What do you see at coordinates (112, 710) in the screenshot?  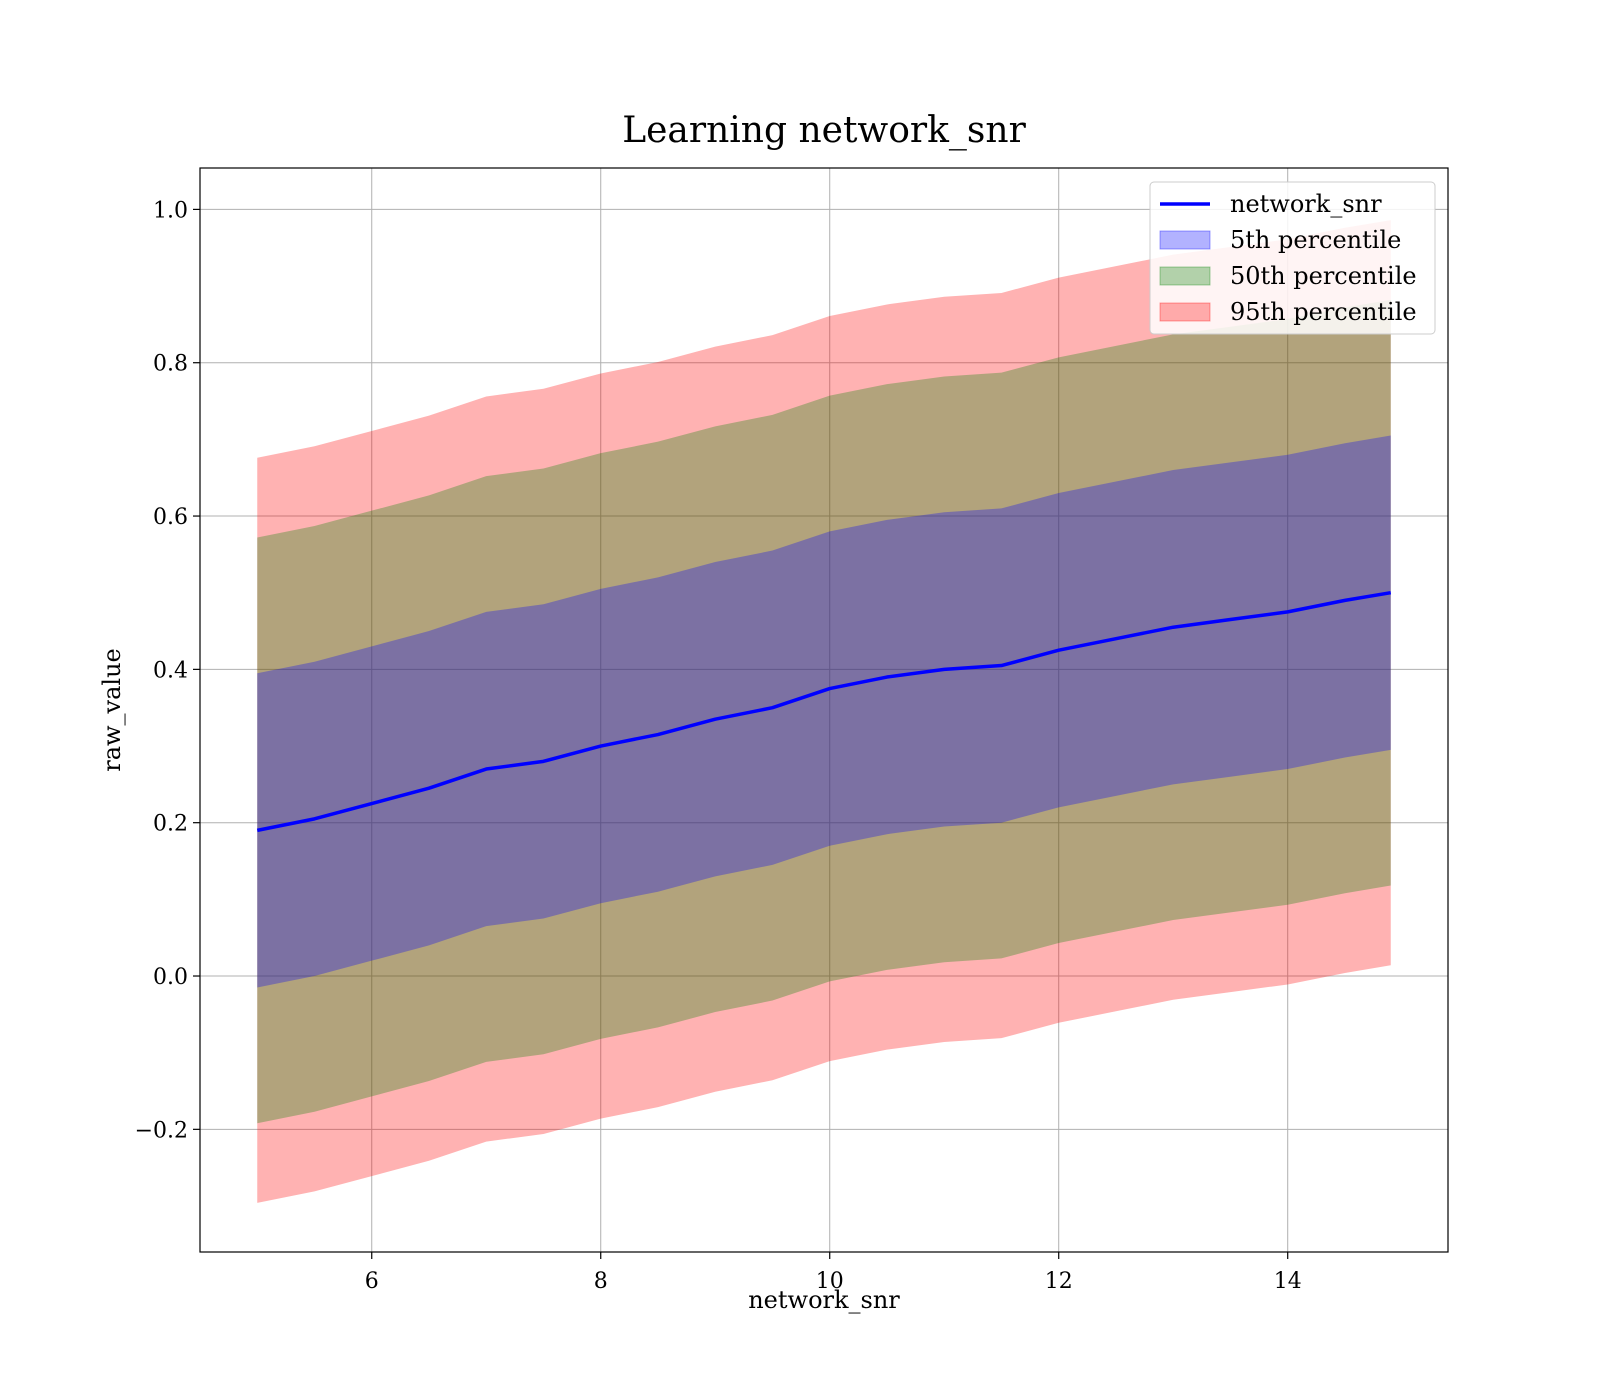 I see `y-axis-title: raw_value` at bounding box center [112, 710].